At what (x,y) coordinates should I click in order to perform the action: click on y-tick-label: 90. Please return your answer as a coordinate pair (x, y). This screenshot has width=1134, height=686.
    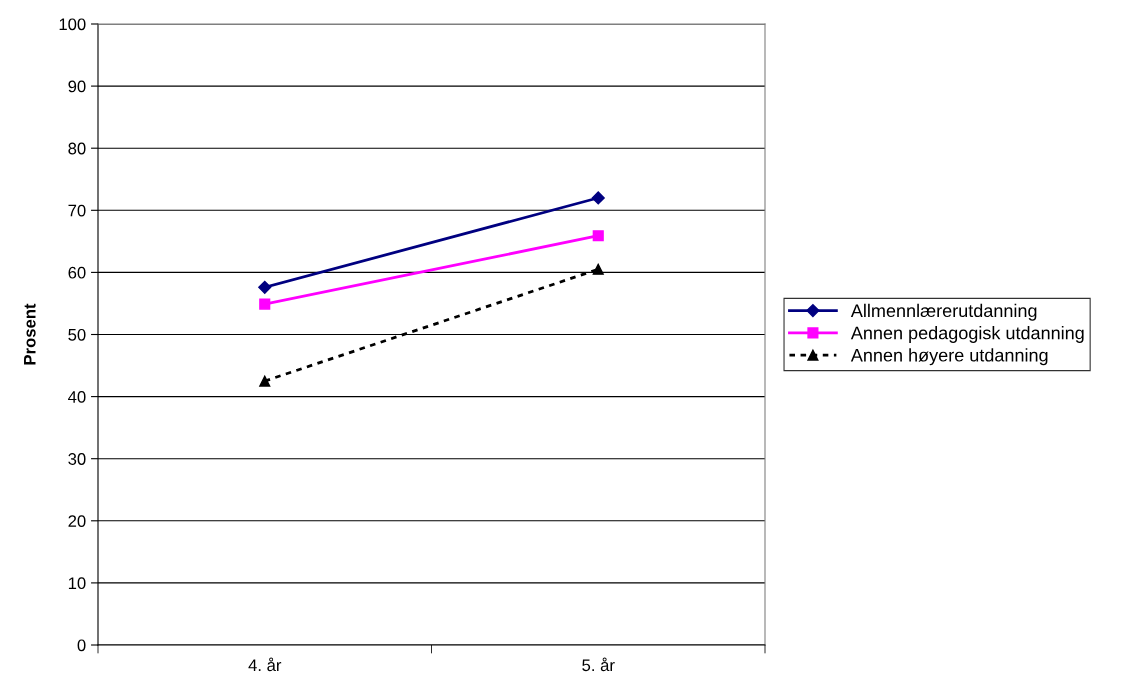
    Looking at the image, I should click on (77, 86).